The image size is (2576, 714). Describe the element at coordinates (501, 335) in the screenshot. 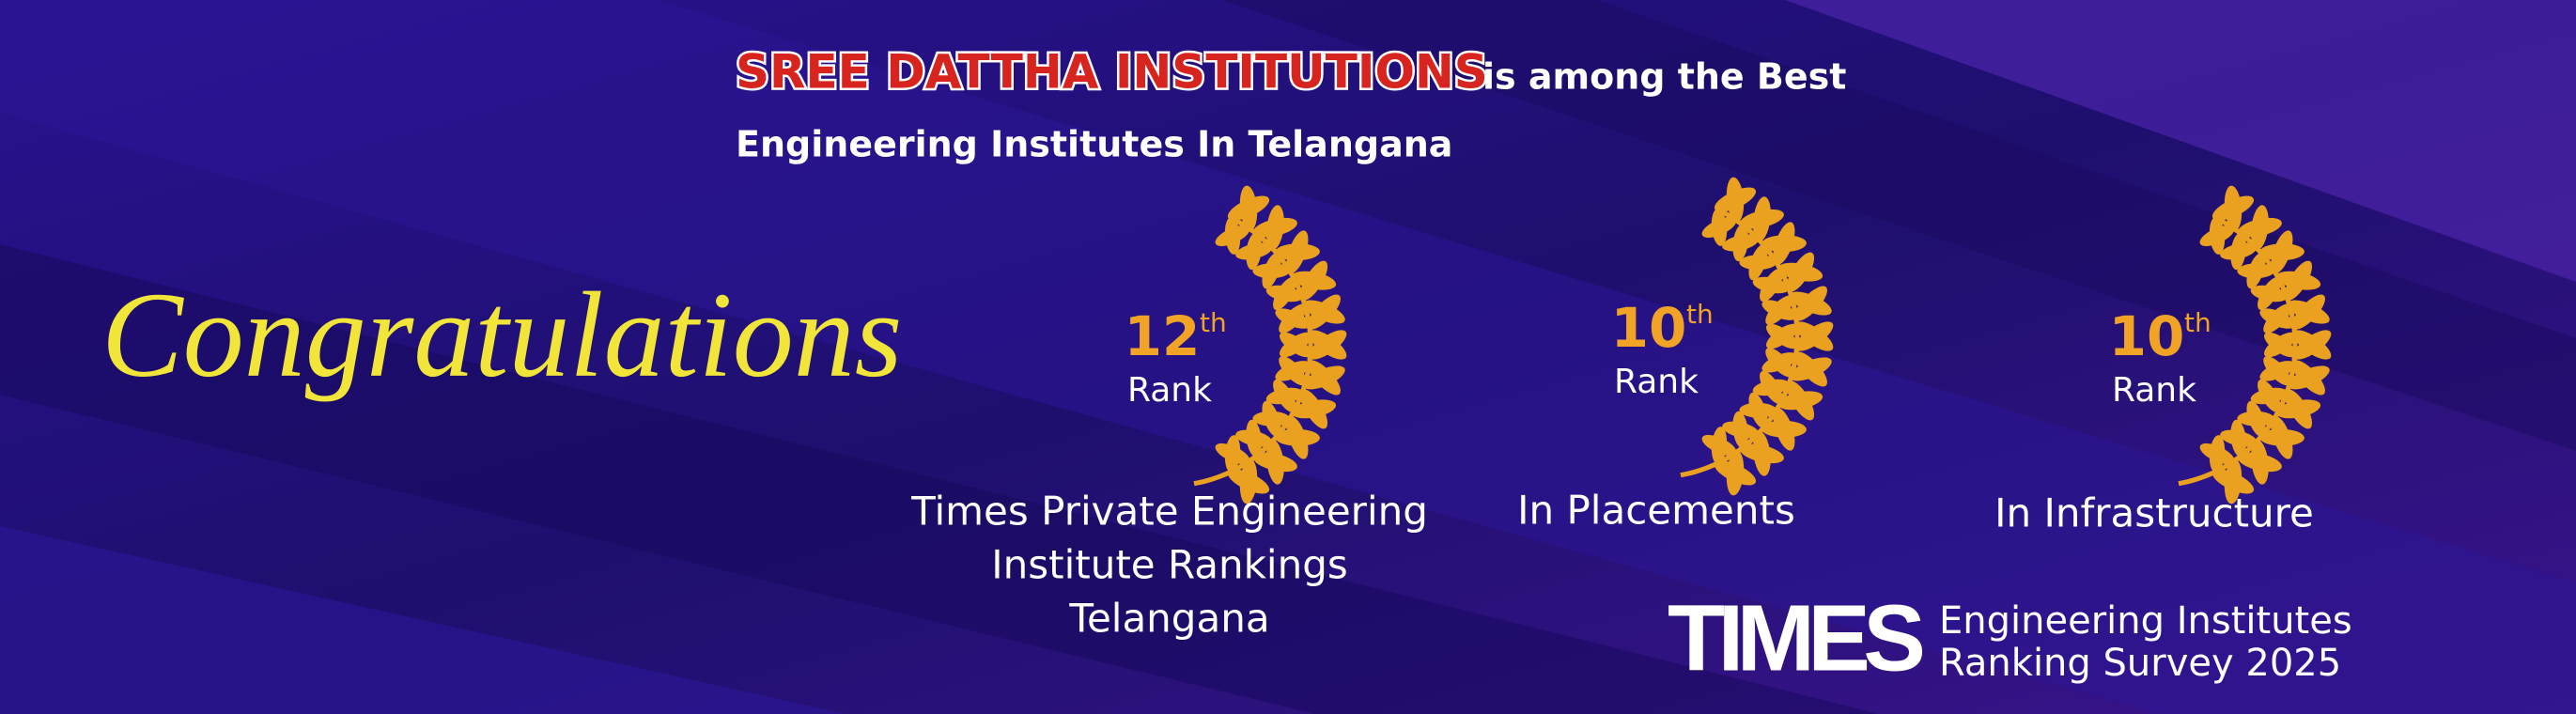

I see `greeting: Congratulations` at that location.